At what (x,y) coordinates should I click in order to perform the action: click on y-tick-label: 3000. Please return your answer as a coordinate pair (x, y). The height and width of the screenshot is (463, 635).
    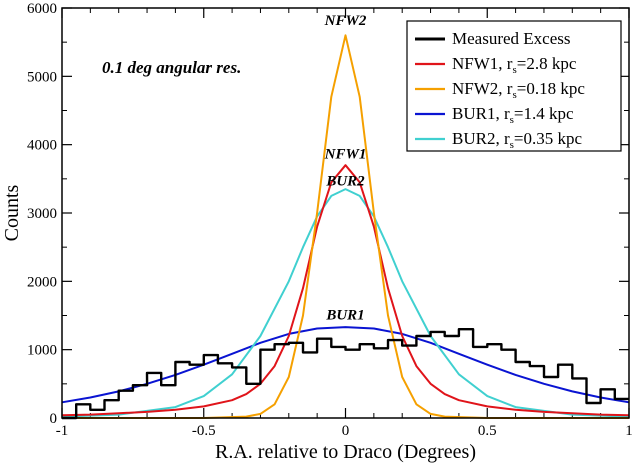
    Looking at the image, I should click on (42, 214).